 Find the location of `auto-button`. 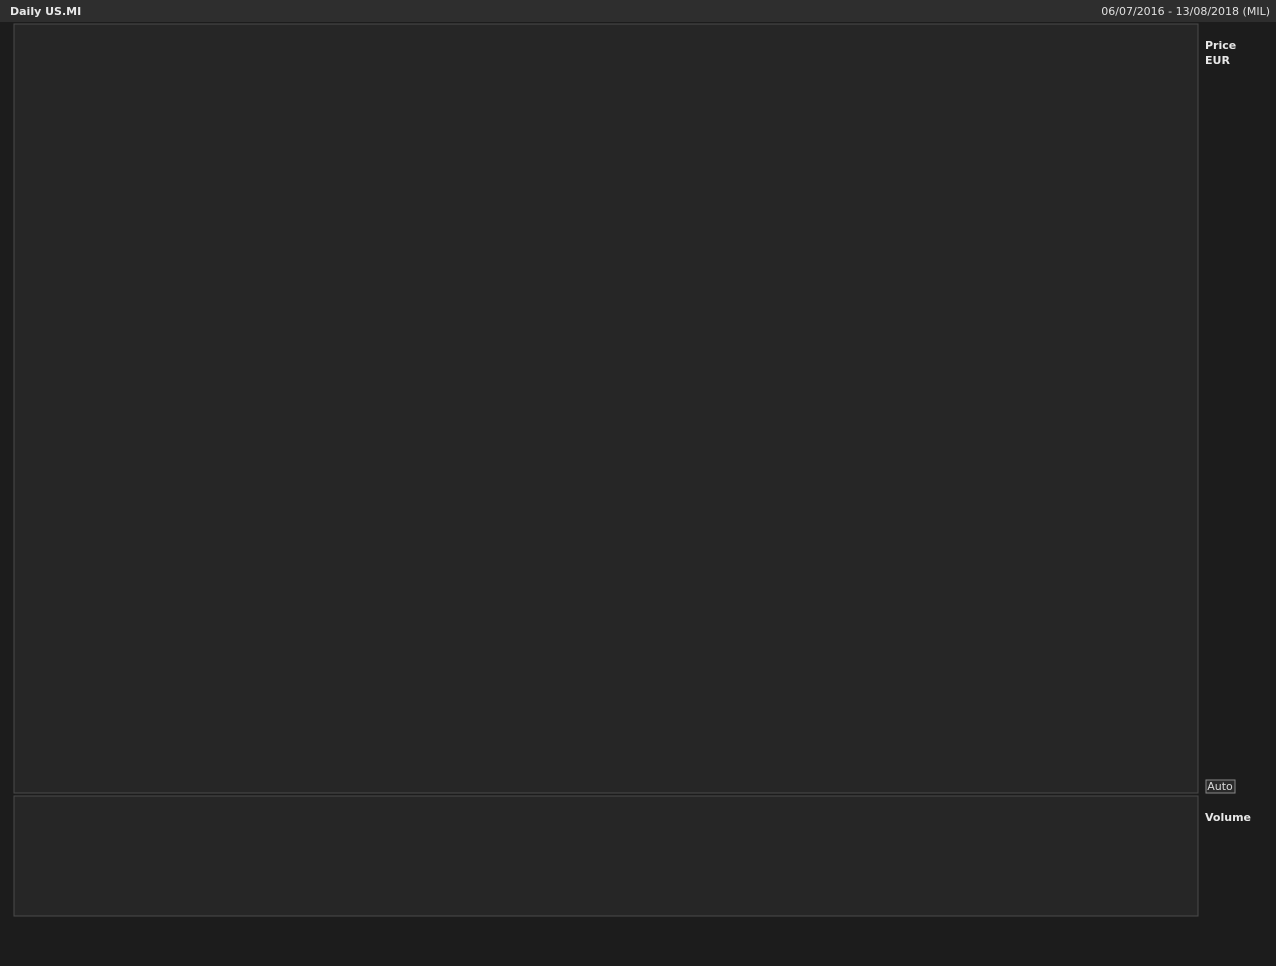

auto-button is located at coordinates (1220, 786).